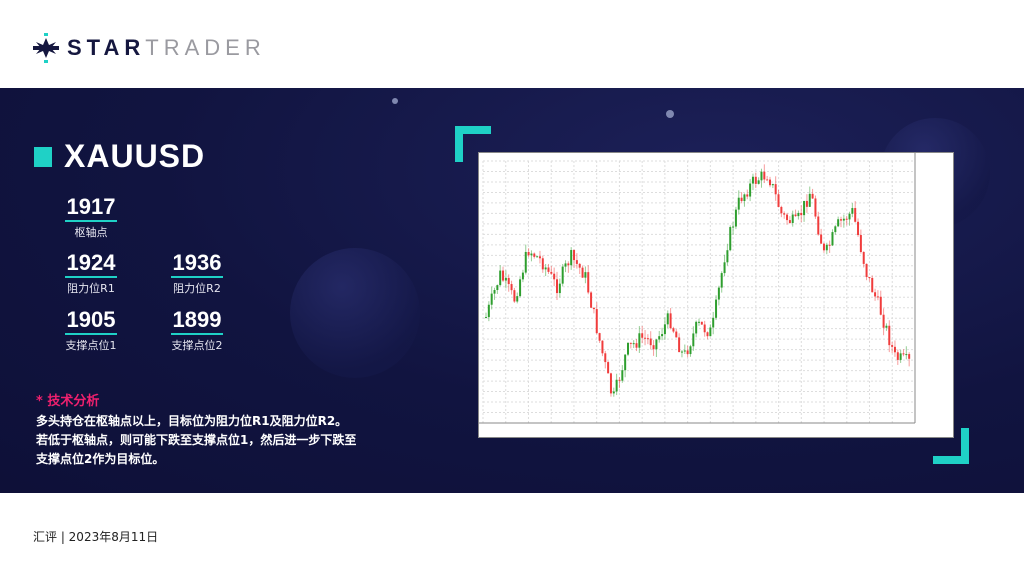 The image size is (1024, 576). Describe the element at coordinates (91, 264) in the screenshot. I see `level-value: 1924` at that location.